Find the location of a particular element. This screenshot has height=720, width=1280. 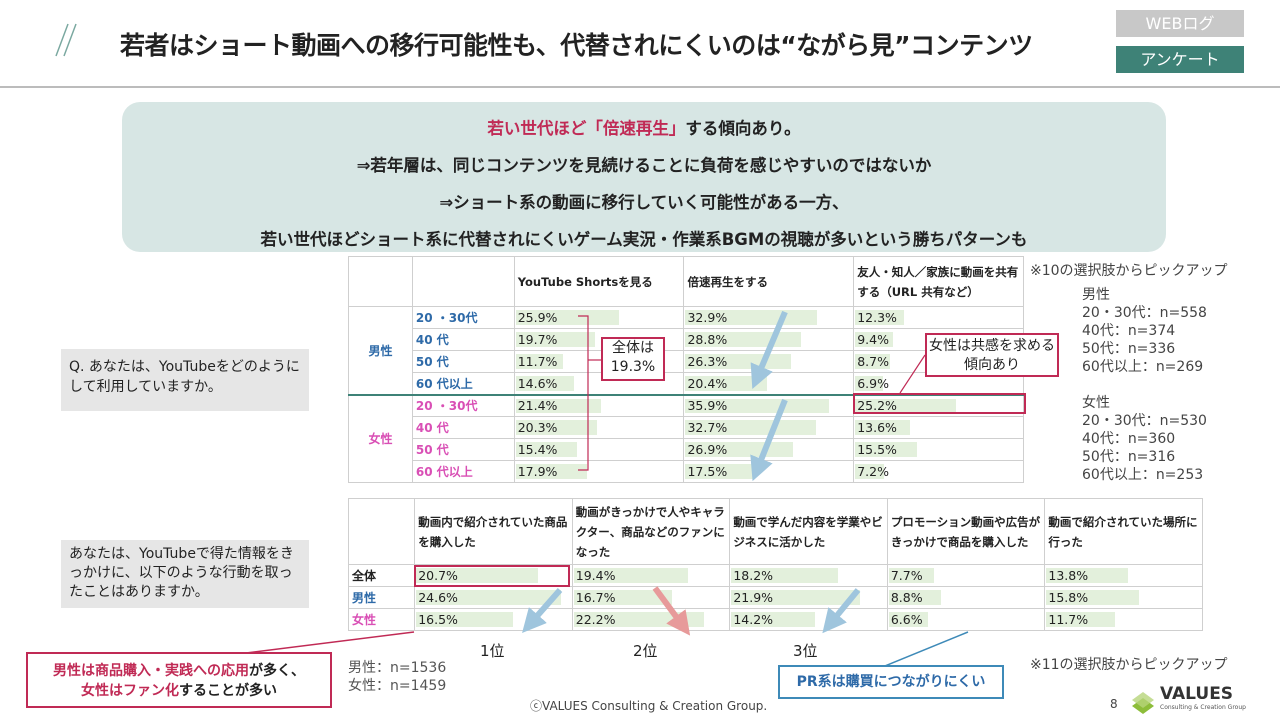

cell-value: 13.8% is located at coordinates (1068, 575).